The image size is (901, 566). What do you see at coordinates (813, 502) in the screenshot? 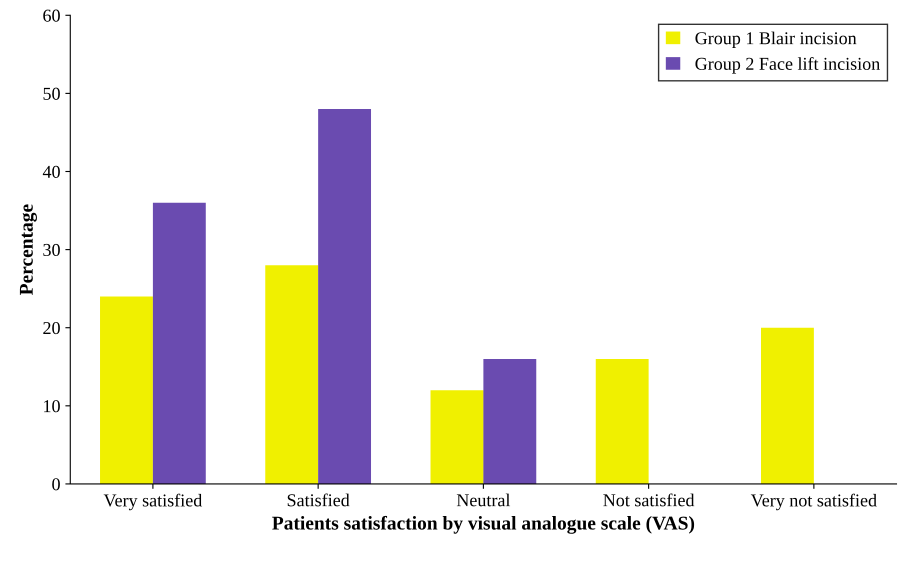
I see `x-tick-label: Very not satisfied` at bounding box center [813, 502].